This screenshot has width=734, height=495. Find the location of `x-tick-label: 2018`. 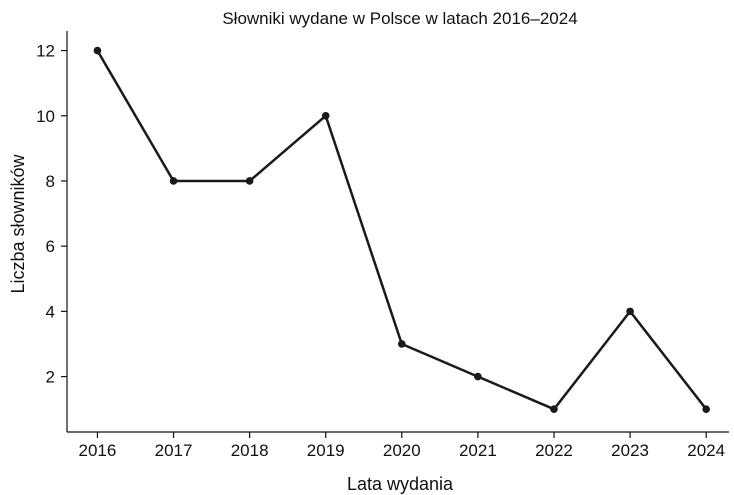

x-tick-label: 2018 is located at coordinates (250, 450).